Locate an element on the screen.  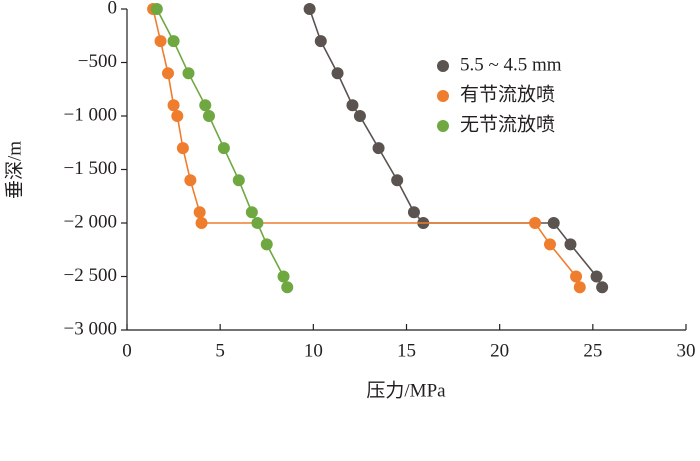
y-tick-label: −1 000 is located at coordinates (90, 114).